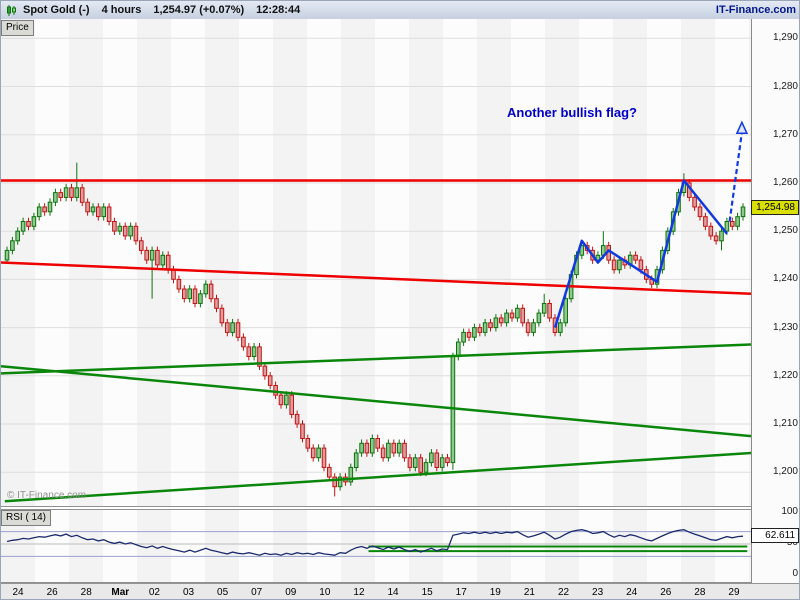 Image resolution: width=800 pixels, height=600 pixels. I want to click on time-tick-label: 14, so click(393, 592).